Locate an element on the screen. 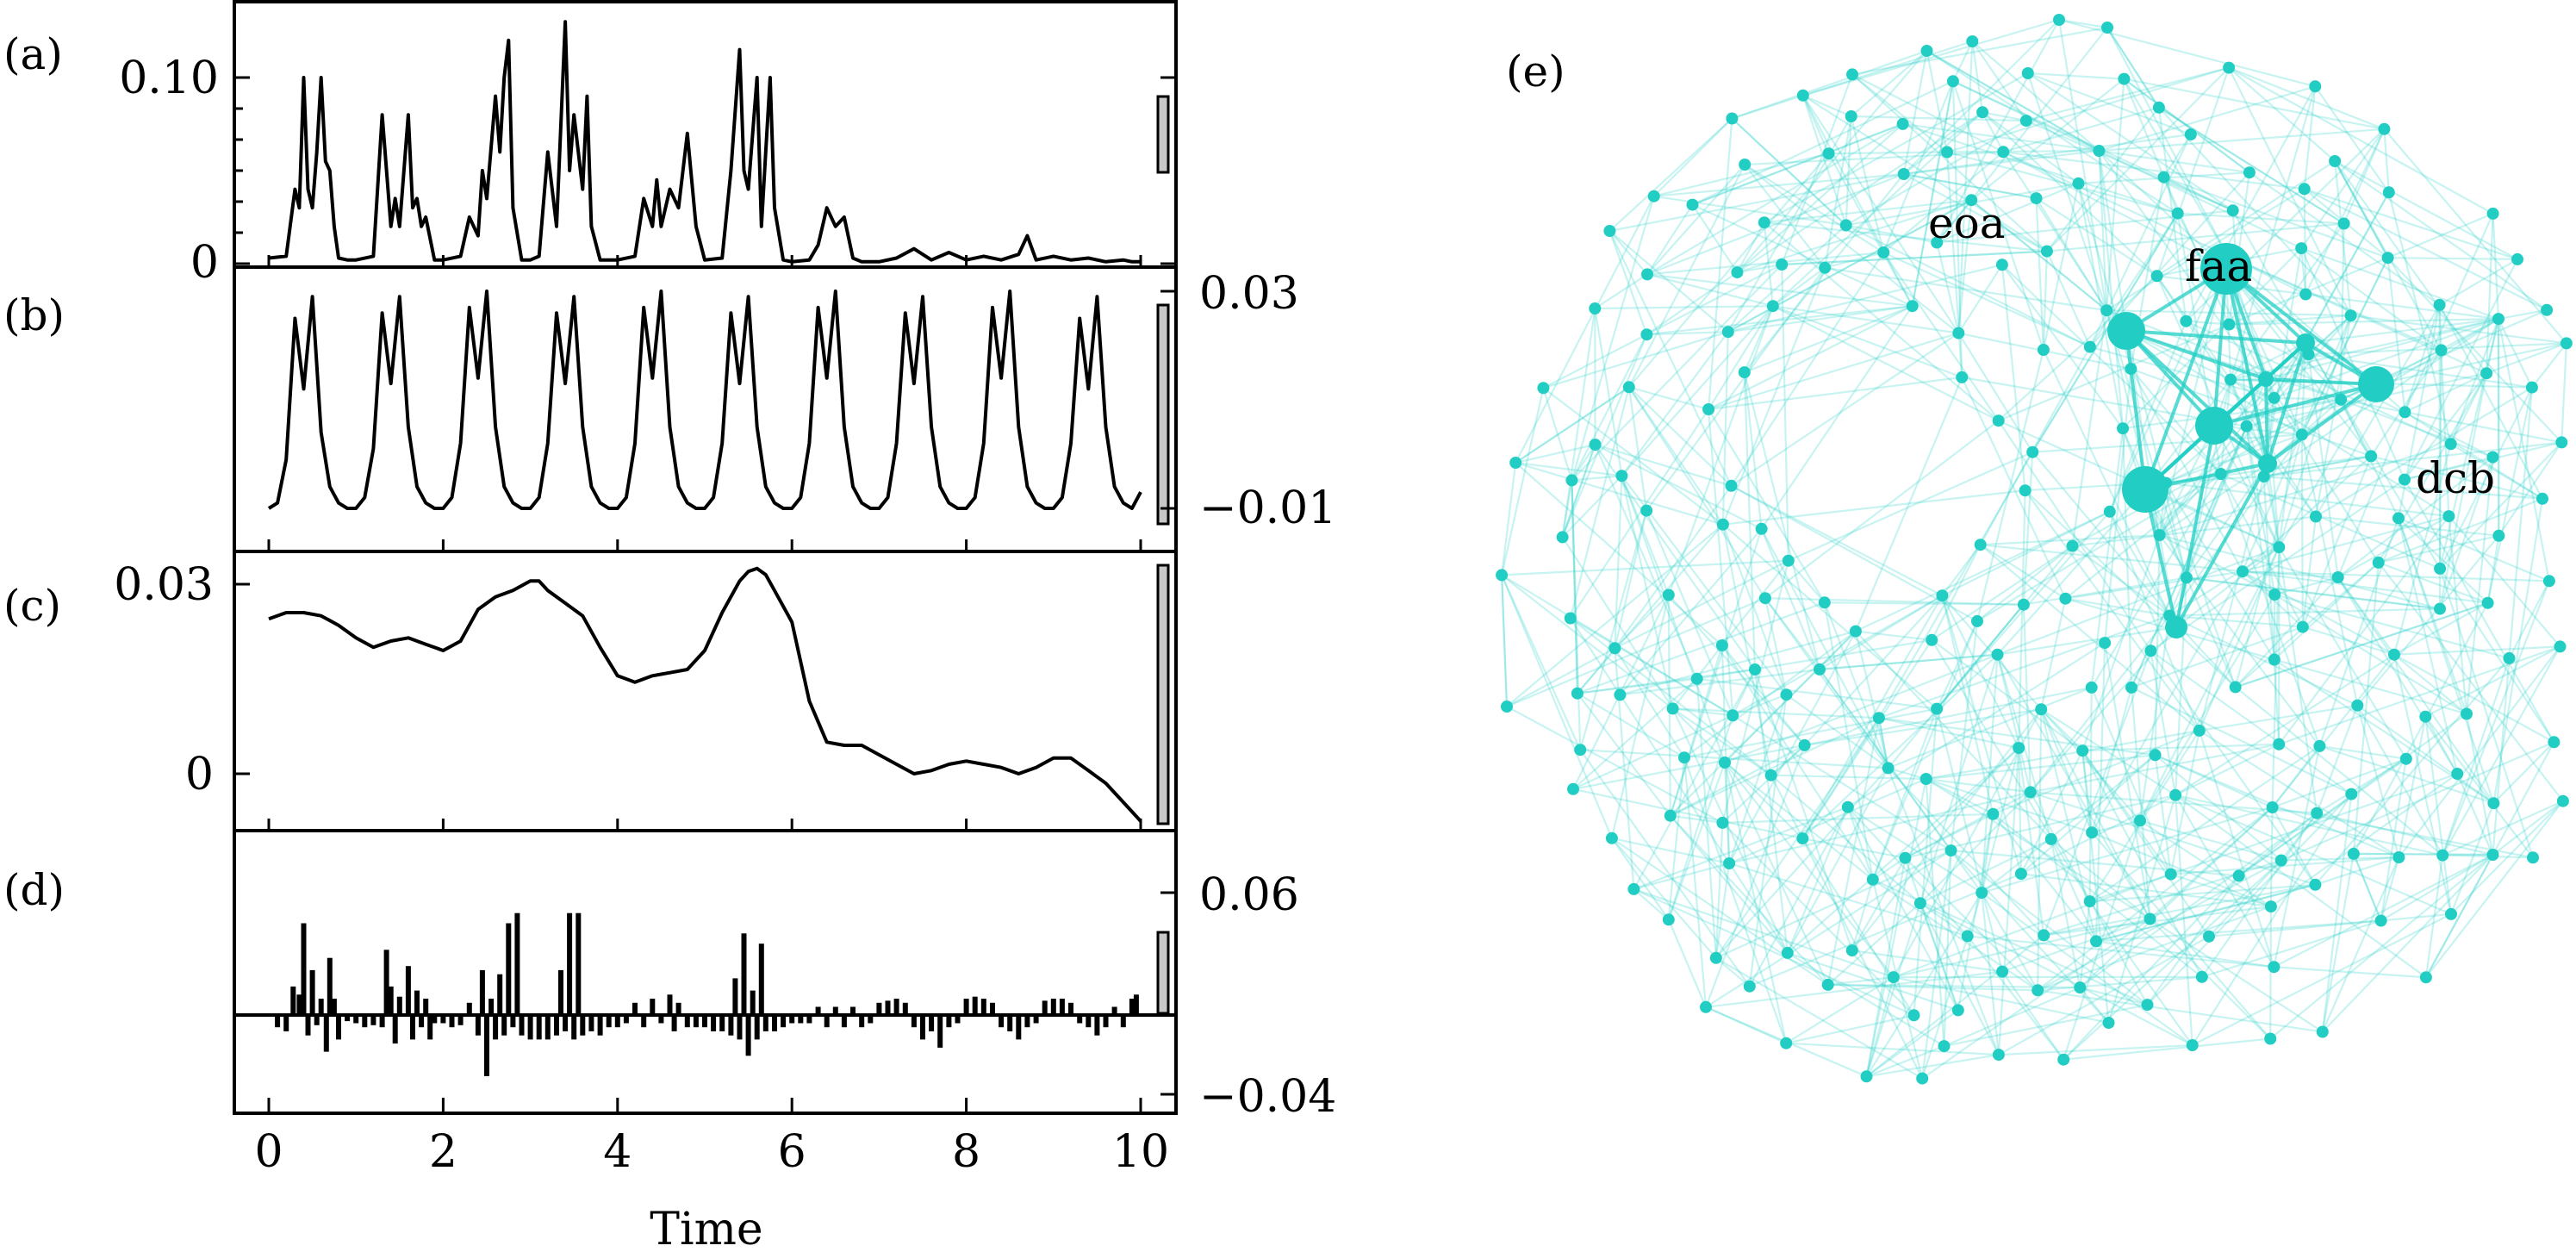  node-label-dcb: dcb is located at coordinates (2456, 478).